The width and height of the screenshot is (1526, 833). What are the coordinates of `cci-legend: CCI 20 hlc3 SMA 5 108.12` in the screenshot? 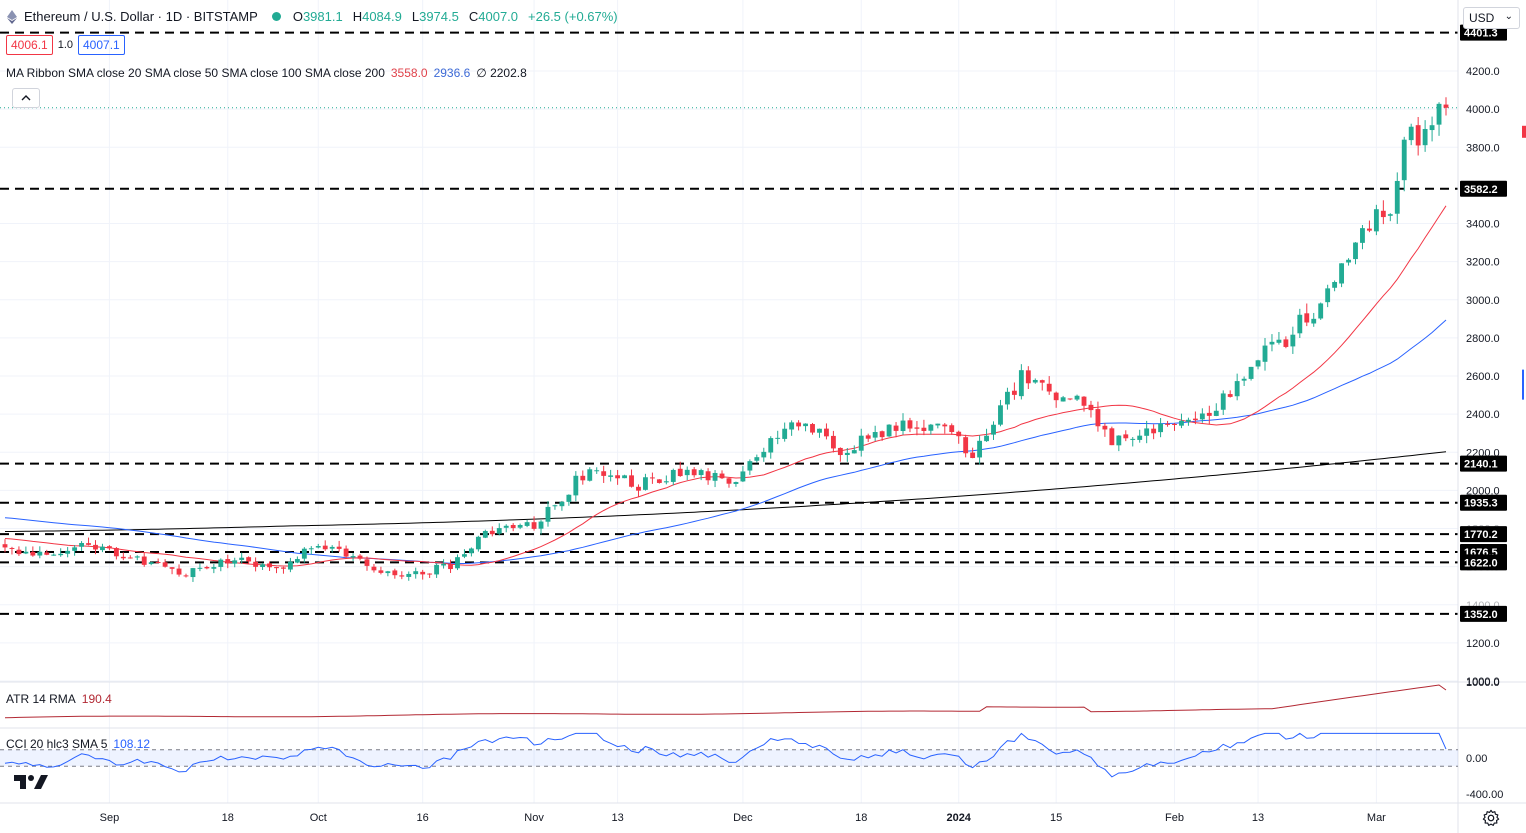 It's located at (78, 744).